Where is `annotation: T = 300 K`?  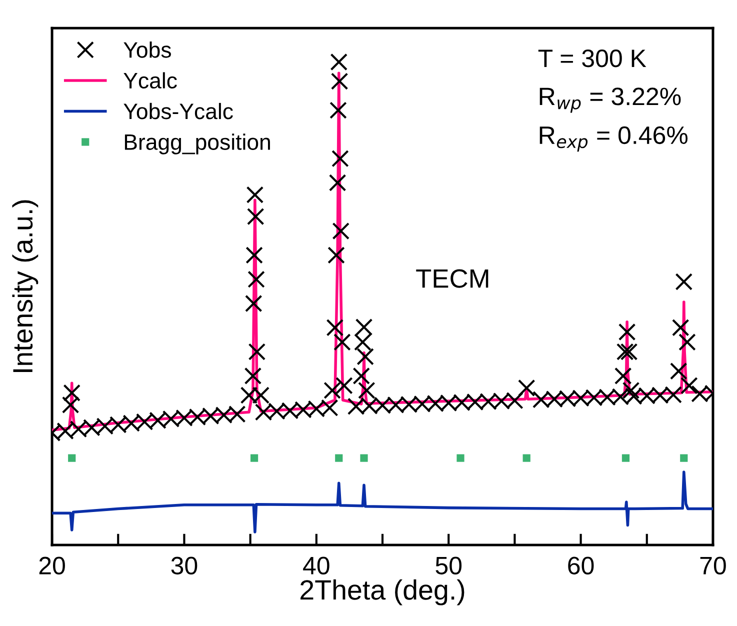 annotation: T = 300 K is located at coordinates (592, 59).